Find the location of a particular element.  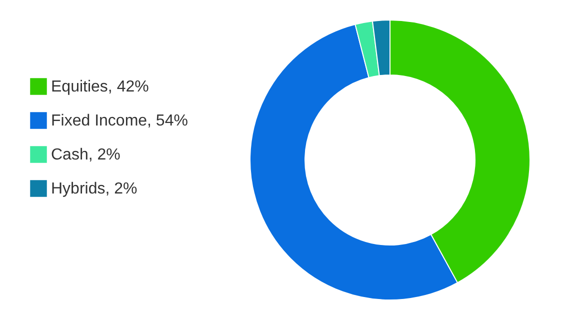

legend-label: Fixed Income, 54% is located at coordinates (119, 121).